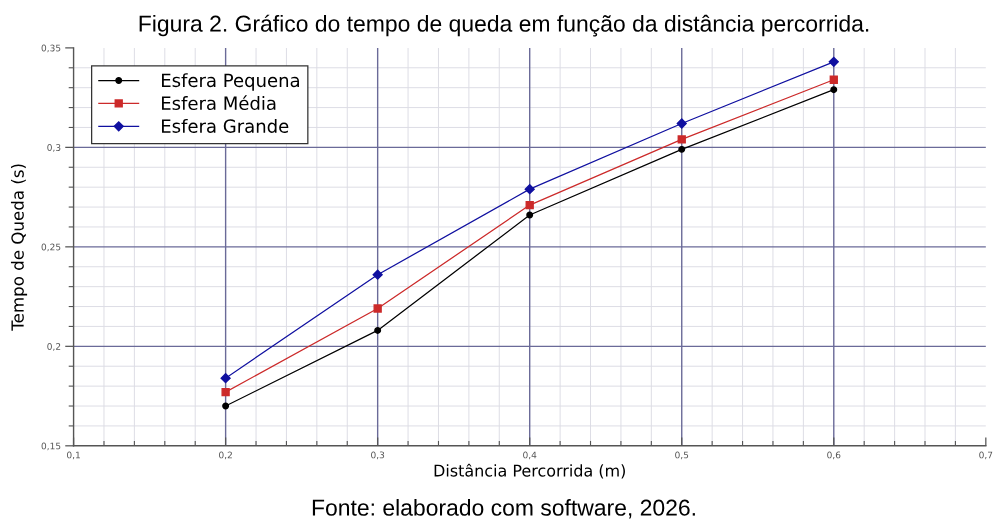 The image size is (1008, 532). What do you see at coordinates (504, 25) in the screenshot?
I see `chart-title: Figura 2. Gráfico do tempo de queda em função da distância percorrida.` at bounding box center [504, 25].